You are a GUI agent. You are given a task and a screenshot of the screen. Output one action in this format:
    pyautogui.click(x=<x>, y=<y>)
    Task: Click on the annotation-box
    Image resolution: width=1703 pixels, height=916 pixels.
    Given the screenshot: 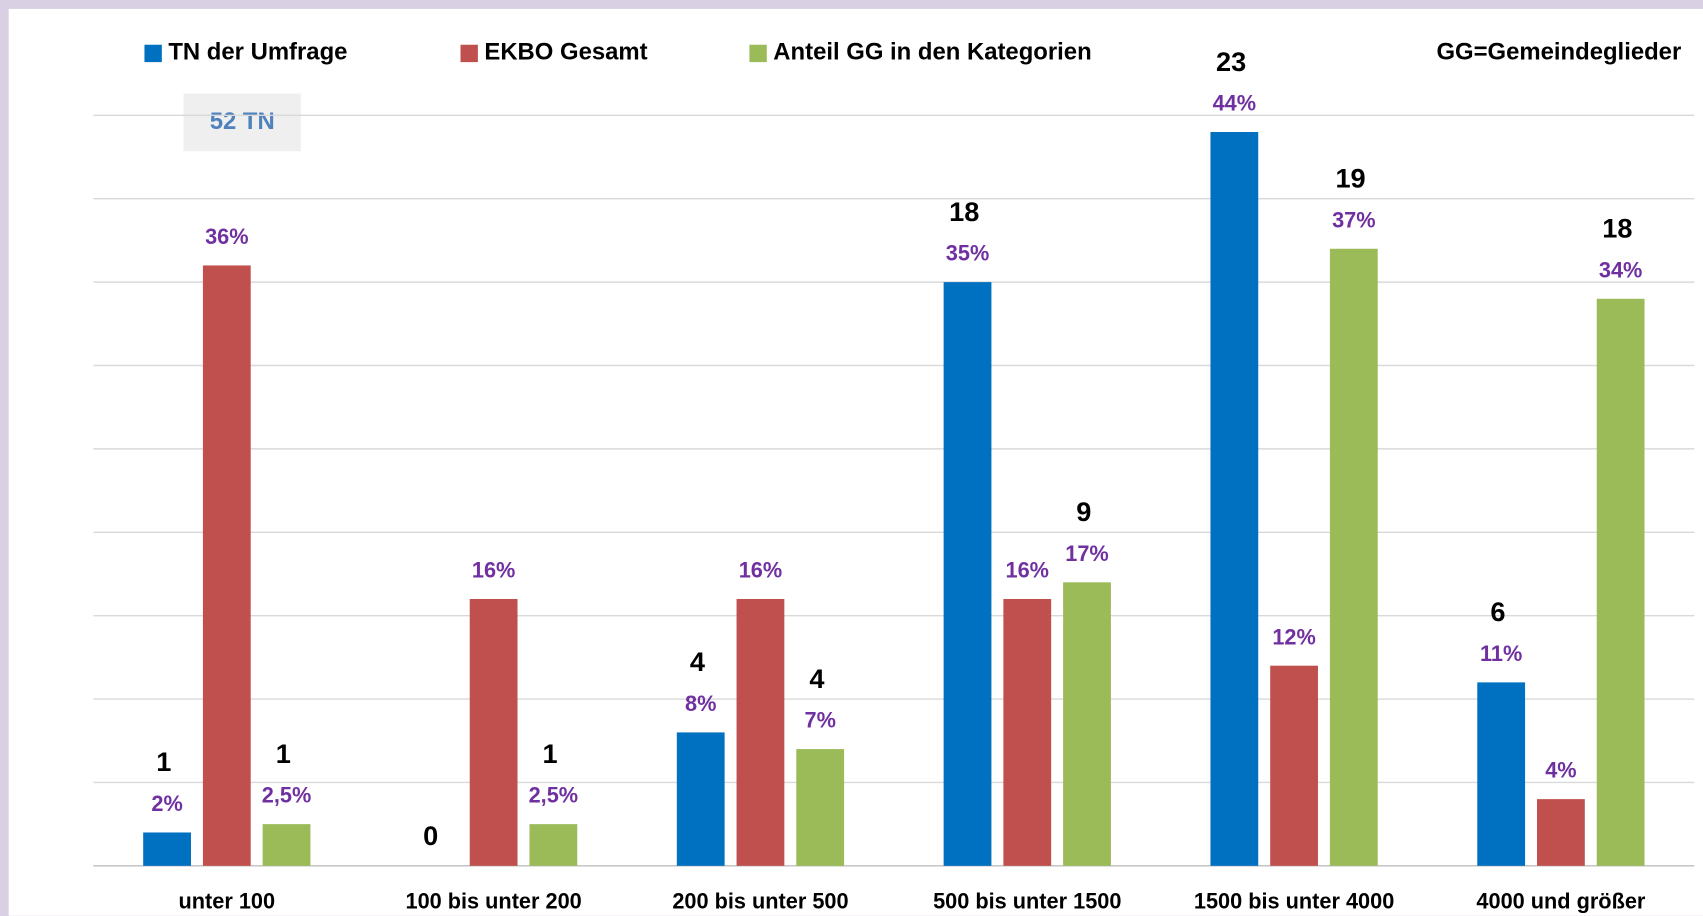 What is the action you would take?
    pyautogui.click(x=242, y=122)
    